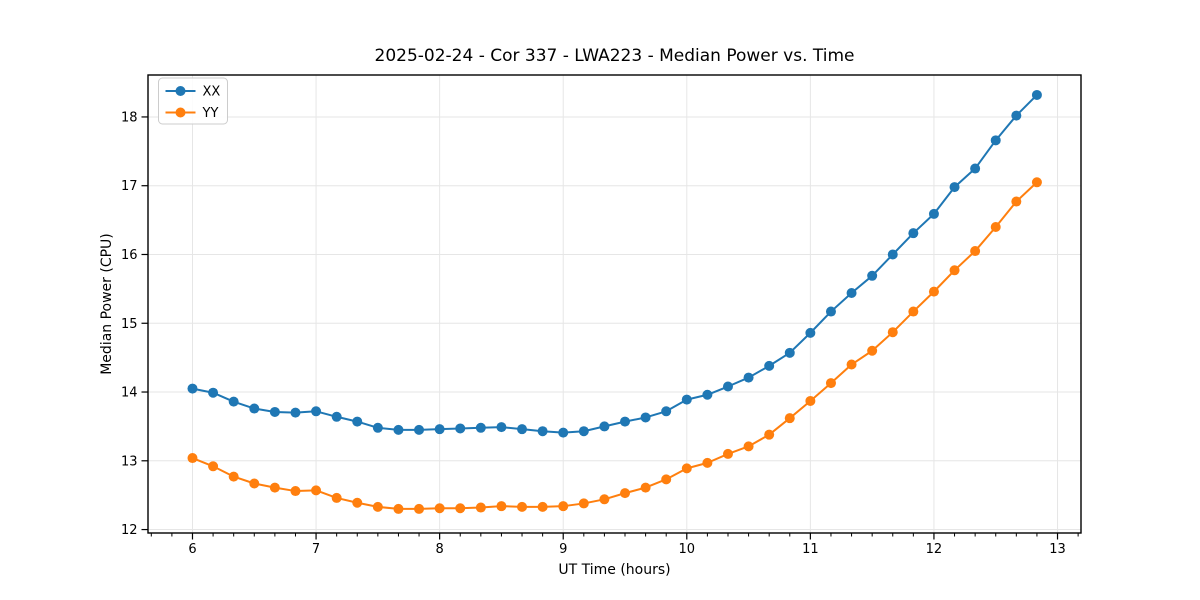 This screenshot has height=600, width=1200. Describe the element at coordinates (210, 113) in the screenshot. I see `legend-label-YY: YY` at that location.